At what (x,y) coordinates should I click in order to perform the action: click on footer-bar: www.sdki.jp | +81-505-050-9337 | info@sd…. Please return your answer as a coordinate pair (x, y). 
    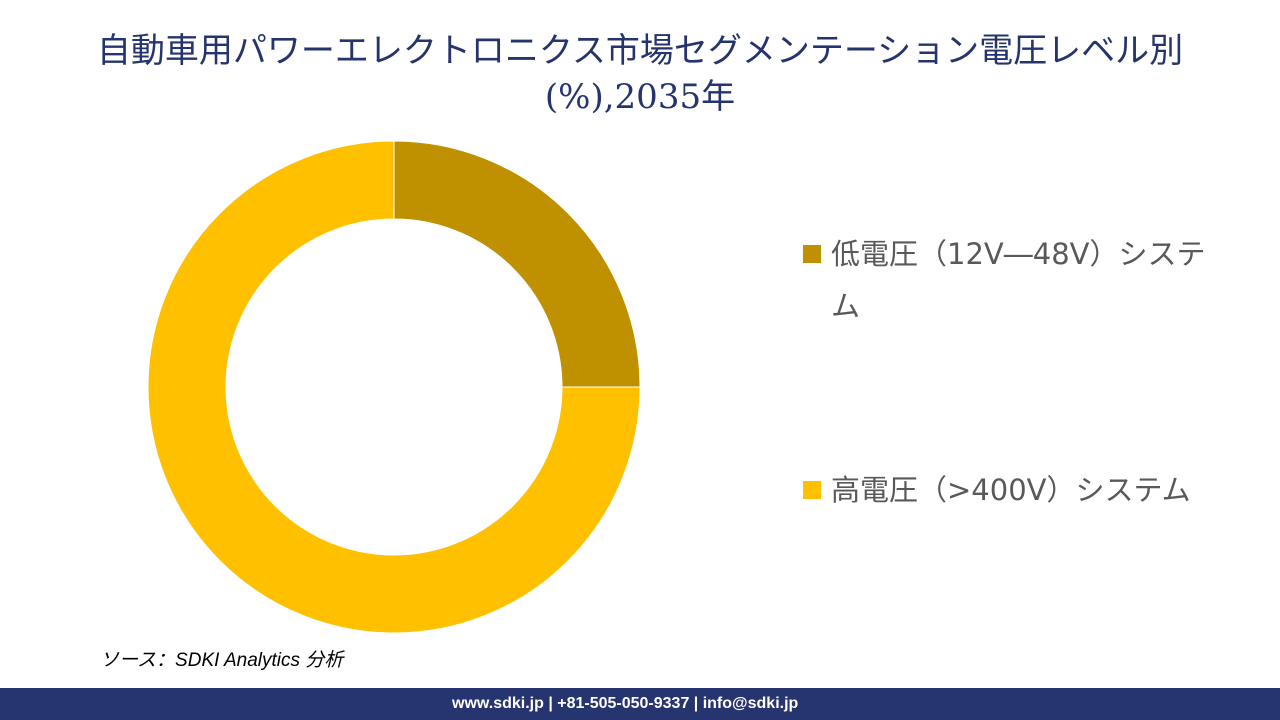
    Looking at the image, I should click on (640, 704).